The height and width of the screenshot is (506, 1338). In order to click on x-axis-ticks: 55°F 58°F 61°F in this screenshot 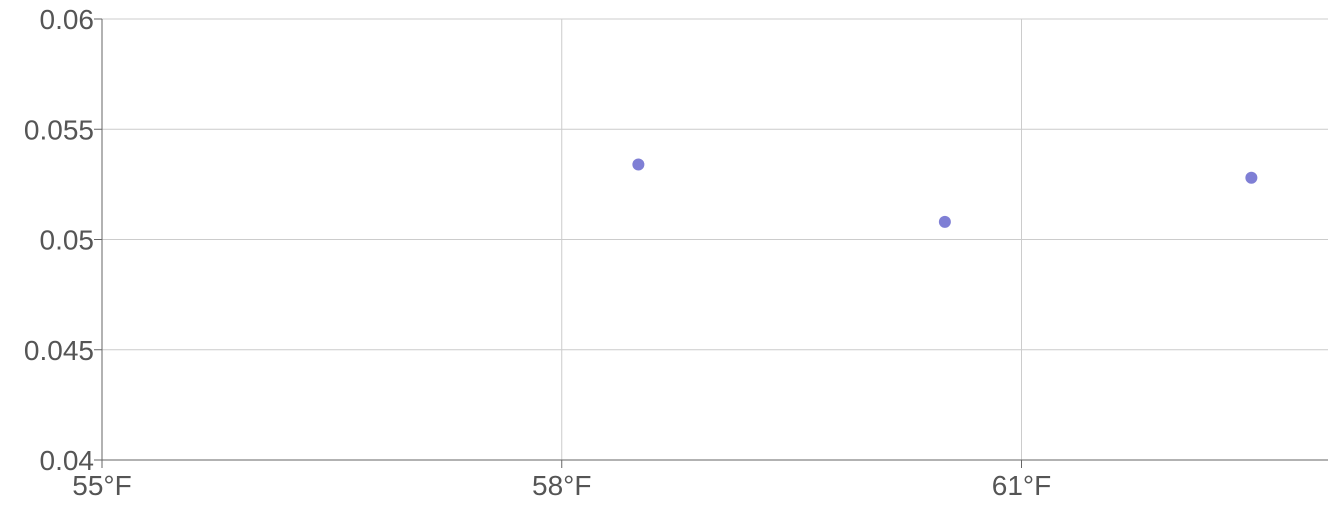, I will do `click(561, 480)`.